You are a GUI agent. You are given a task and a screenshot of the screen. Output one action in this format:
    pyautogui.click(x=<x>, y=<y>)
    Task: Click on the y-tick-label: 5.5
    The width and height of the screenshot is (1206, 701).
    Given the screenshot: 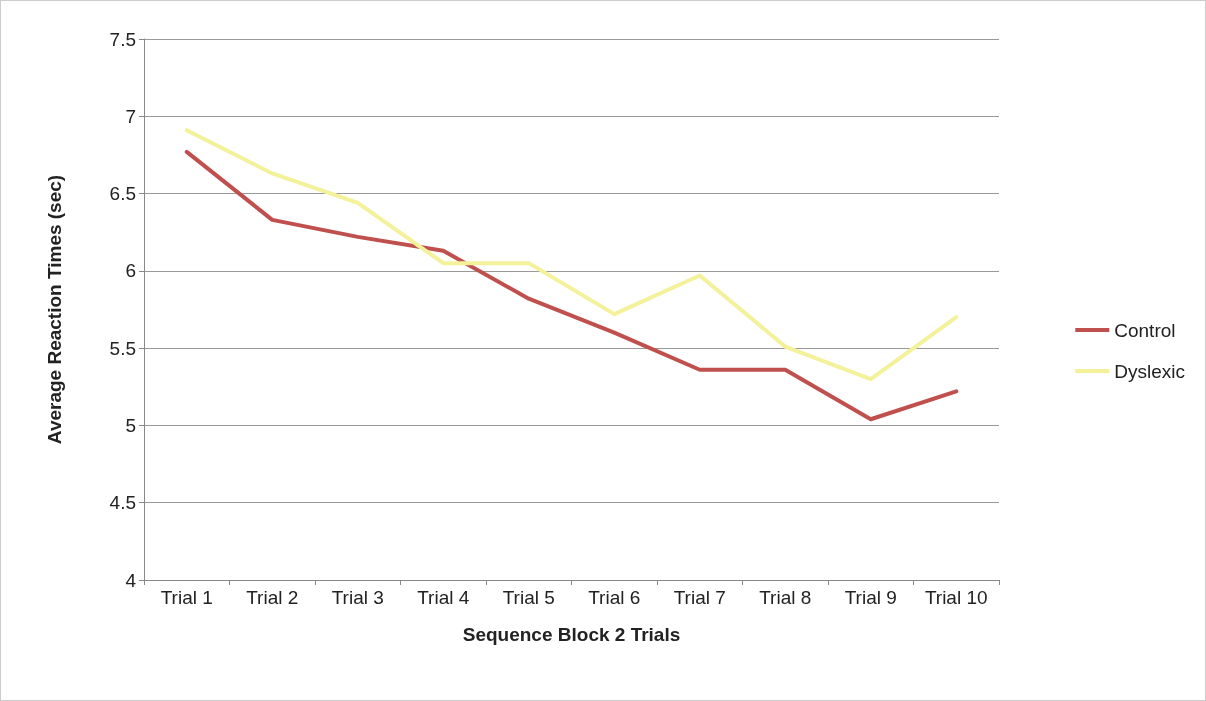 What is the action you would take?
    pyautogui.click(x=122, y=348)
    